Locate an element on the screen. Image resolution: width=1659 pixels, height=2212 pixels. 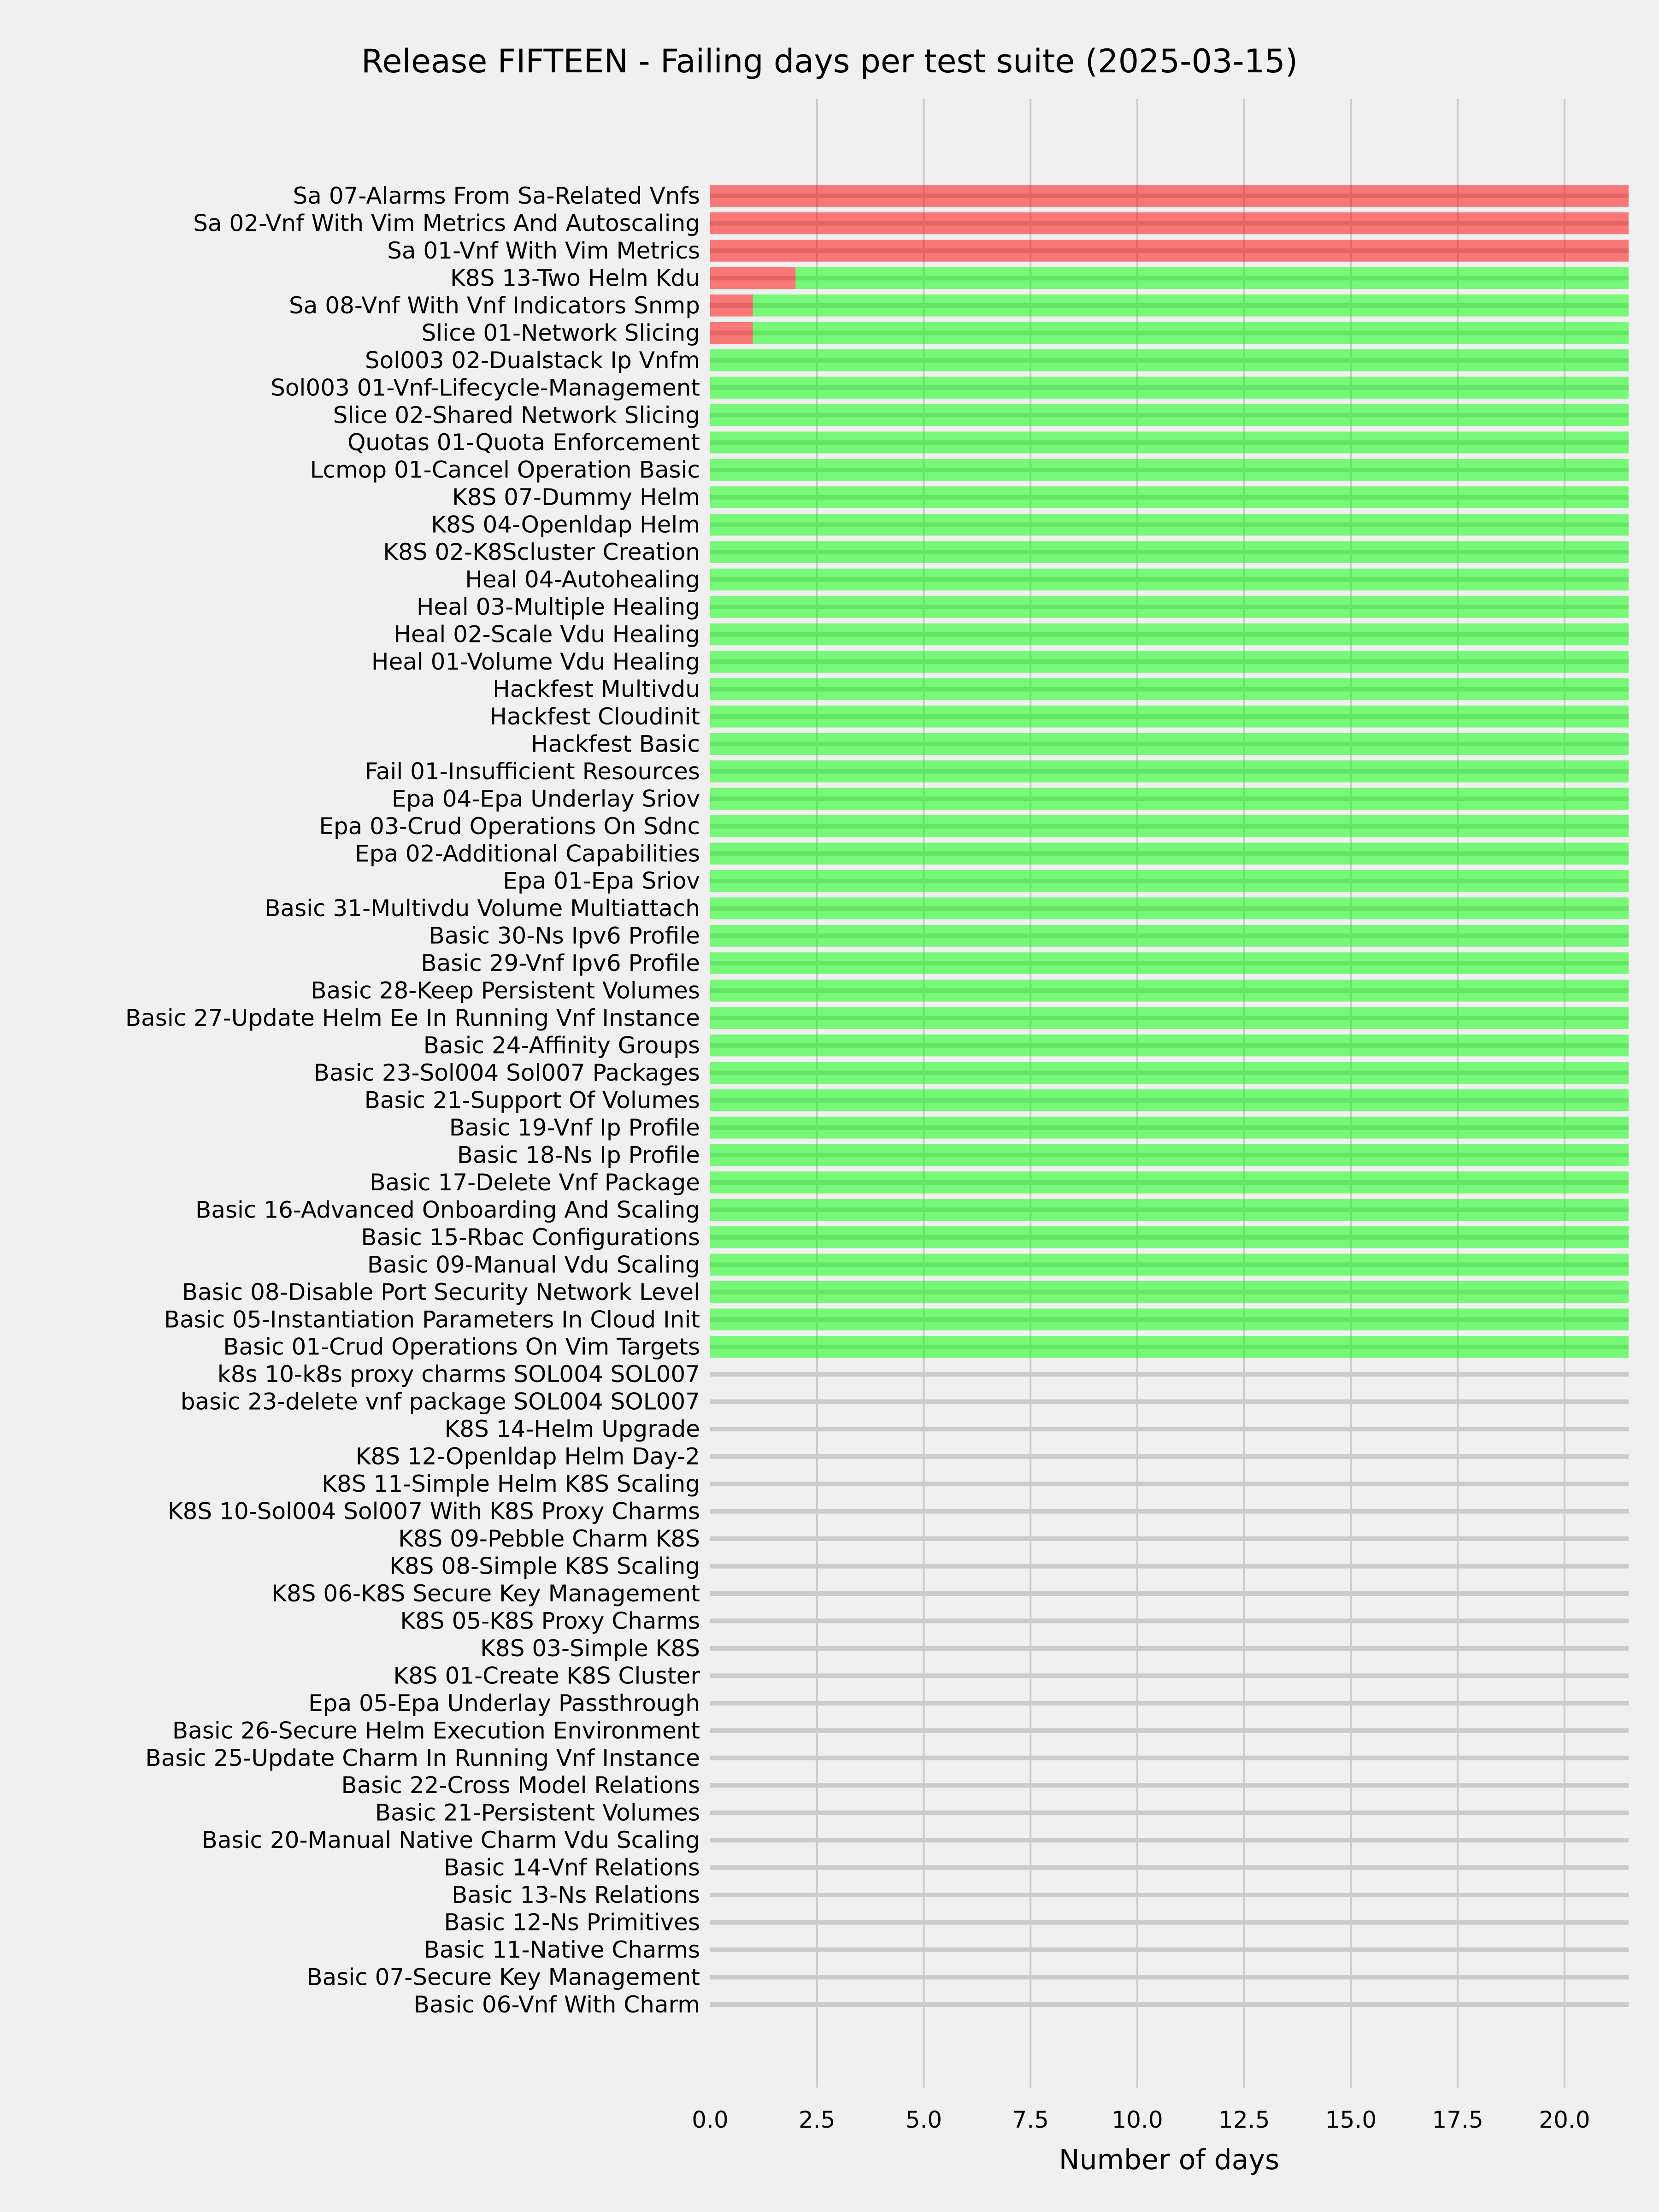
y-tick-label: Epa 02-Additional Capabilities is located at coordinates (527, 853).